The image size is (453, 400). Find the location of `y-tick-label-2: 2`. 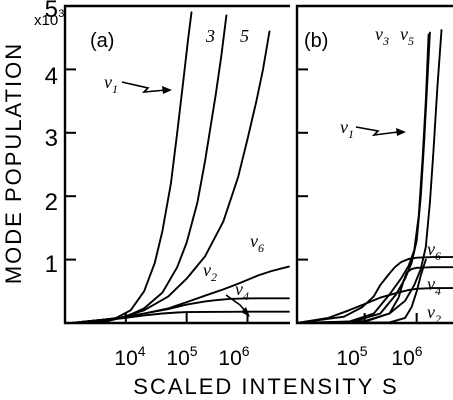

y-tick-label-2: 2 is located at coordinates (51, 202).